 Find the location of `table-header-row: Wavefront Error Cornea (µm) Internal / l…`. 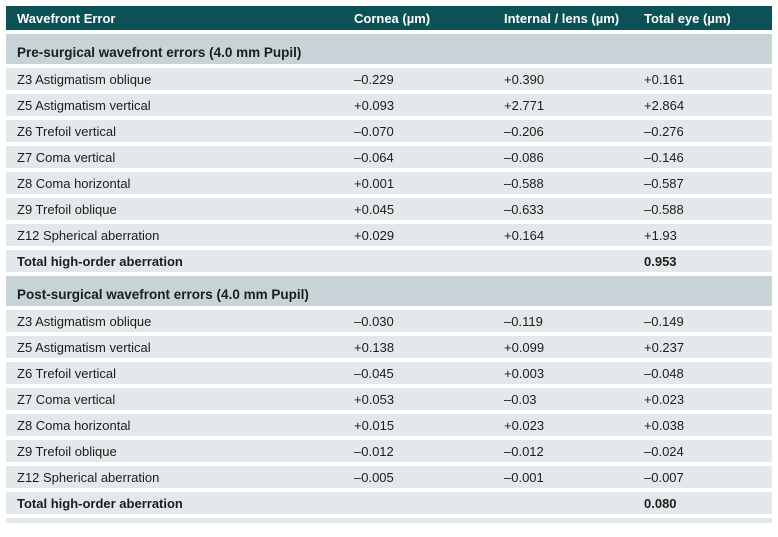

table-header-row: Wavefront Error Cornea (µm) Internal / l… is located at coordinates (389, 18).